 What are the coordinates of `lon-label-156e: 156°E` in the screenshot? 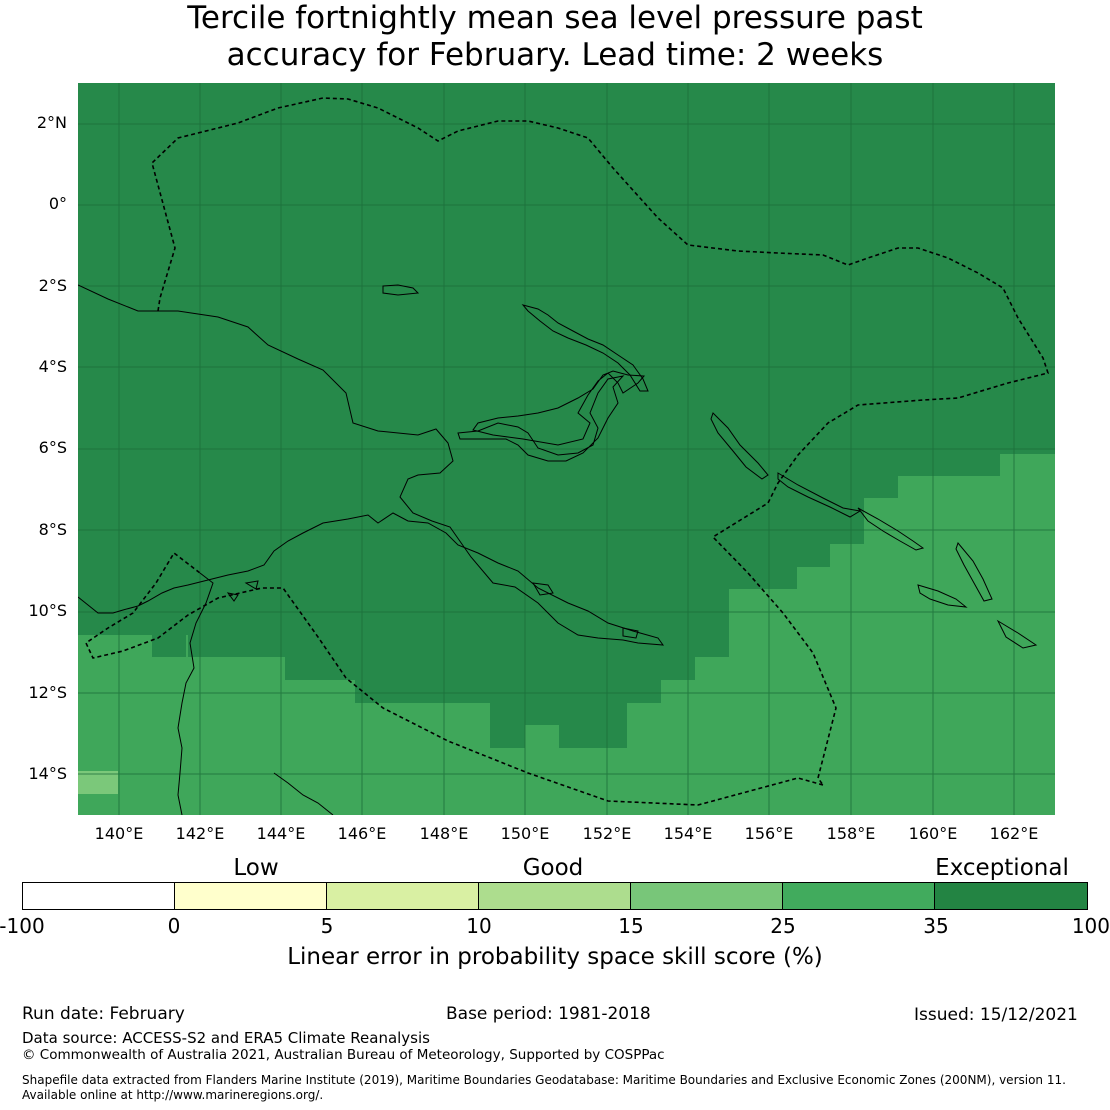 It's located at (769, 833).